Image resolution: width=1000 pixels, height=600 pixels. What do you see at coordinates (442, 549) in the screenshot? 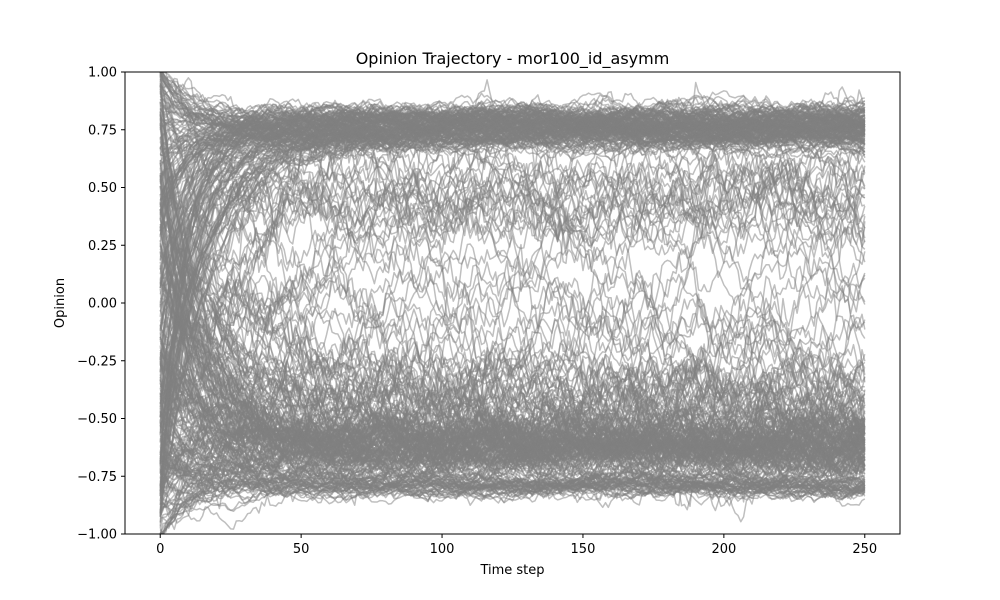
I see `x-tick-label: 100` at bounding box center [442, 549].